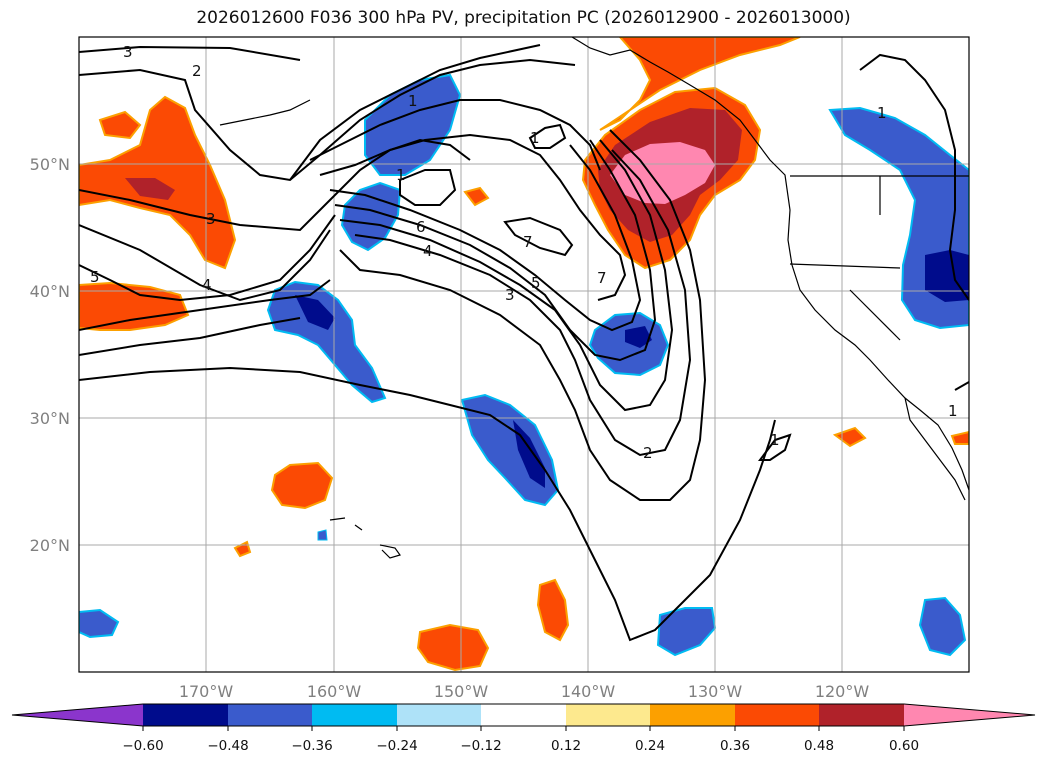  What do you see at coordinates (50, 291) in the screenshot?
I see `lat-tick-label: 40°N` at bounding box center [50, 291].